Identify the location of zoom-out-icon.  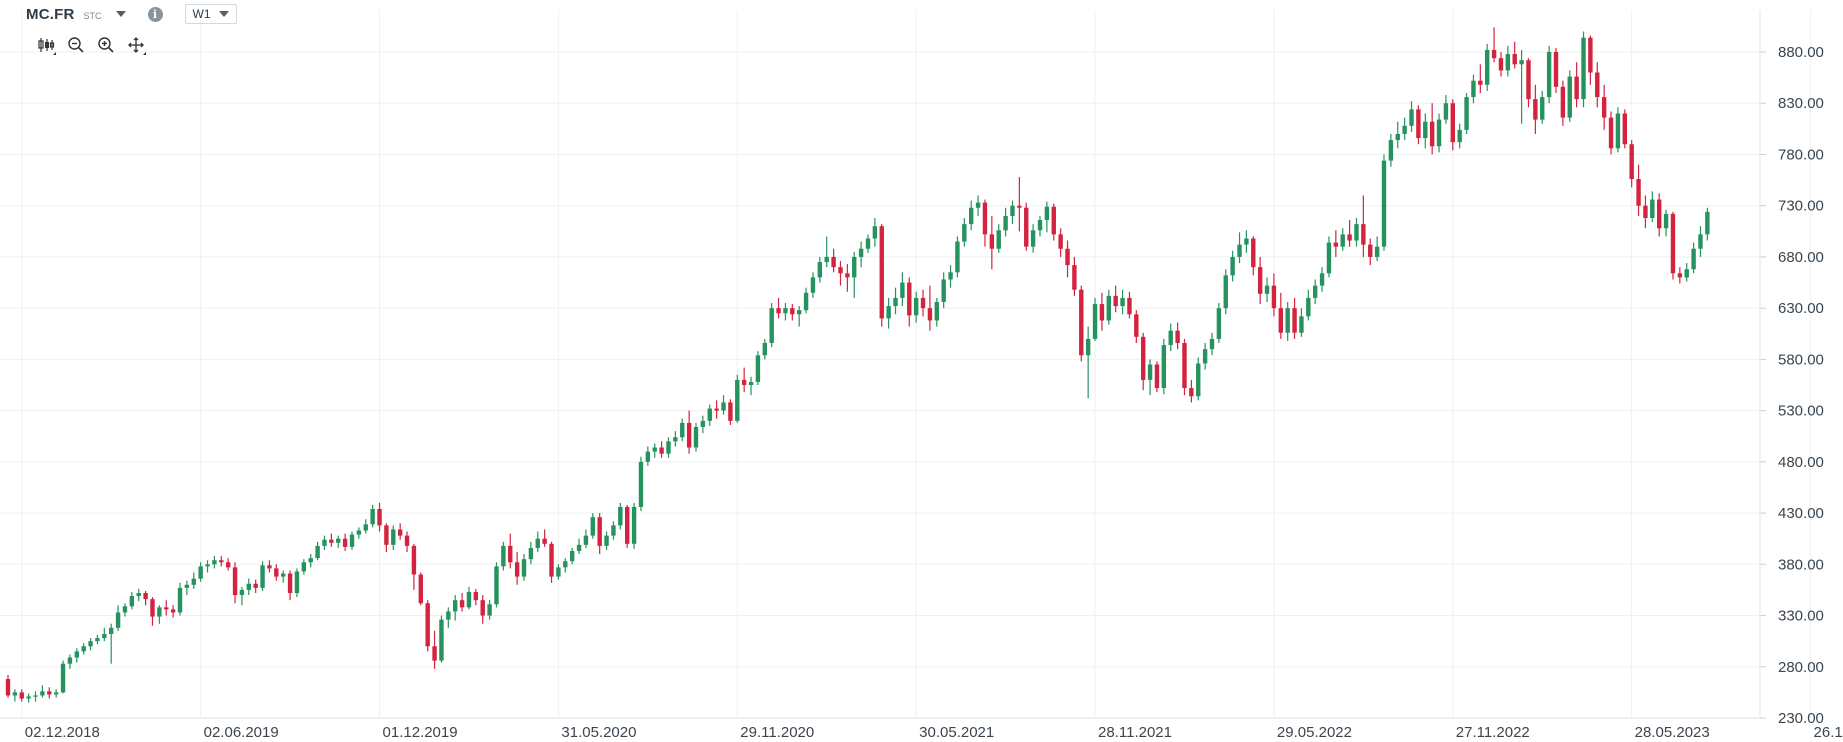
(76, 45).